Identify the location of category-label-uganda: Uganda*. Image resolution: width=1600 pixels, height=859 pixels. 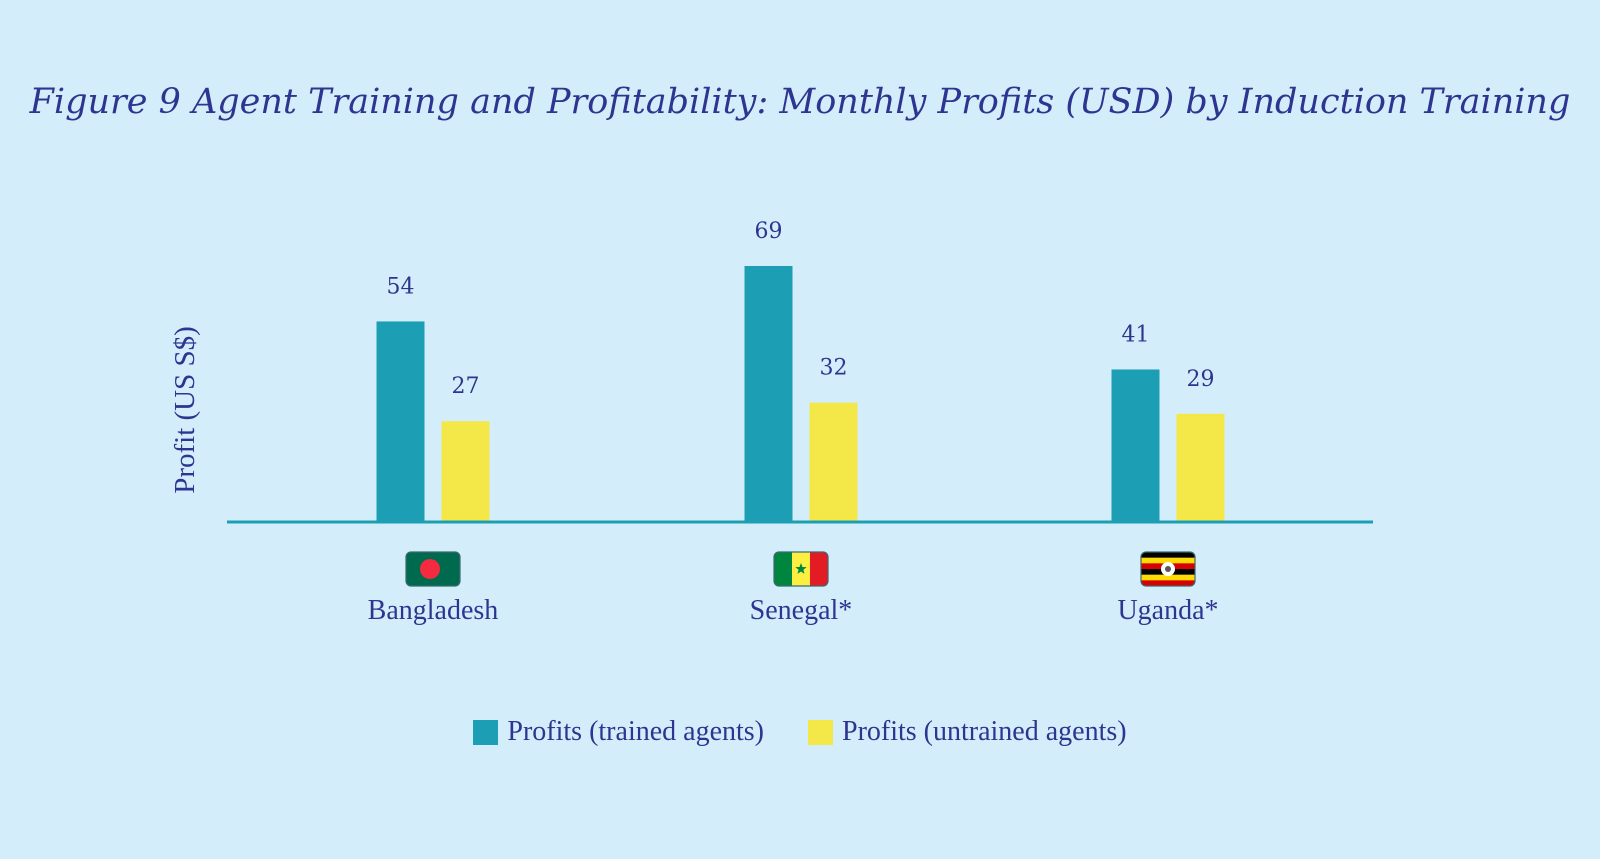
(1167, 610).